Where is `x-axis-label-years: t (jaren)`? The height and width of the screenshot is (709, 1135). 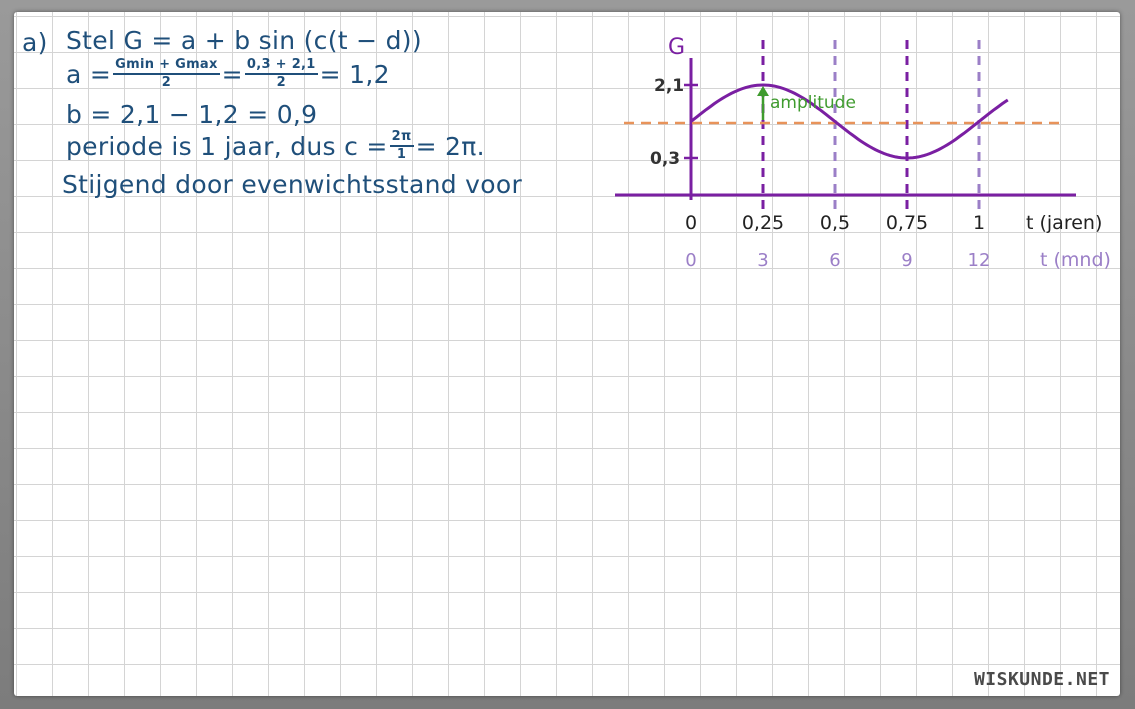 x-axis-label-years: t (jaren) is located at coordinates (1064, 223).